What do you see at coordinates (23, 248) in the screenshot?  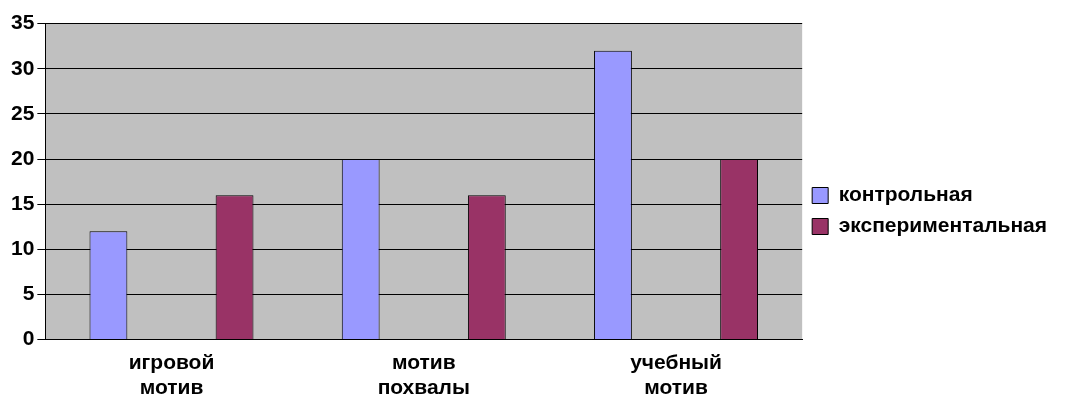 I see `y-tick-label: 10` at bounding box center [23, 248].